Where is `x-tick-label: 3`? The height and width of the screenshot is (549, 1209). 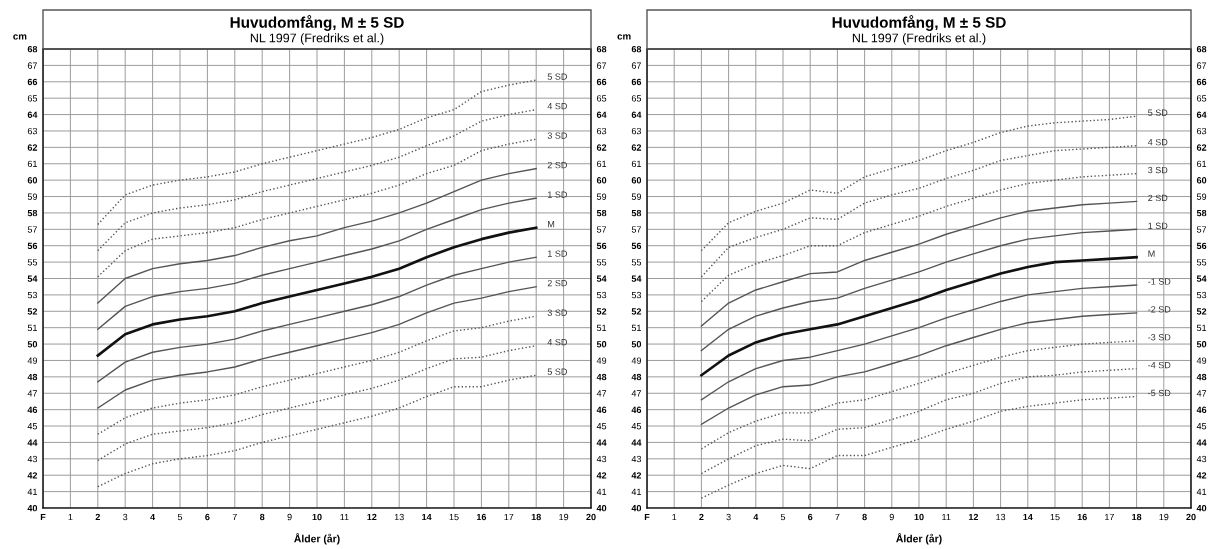 x-tick-label: 3 is located at coordinates (125, 517).